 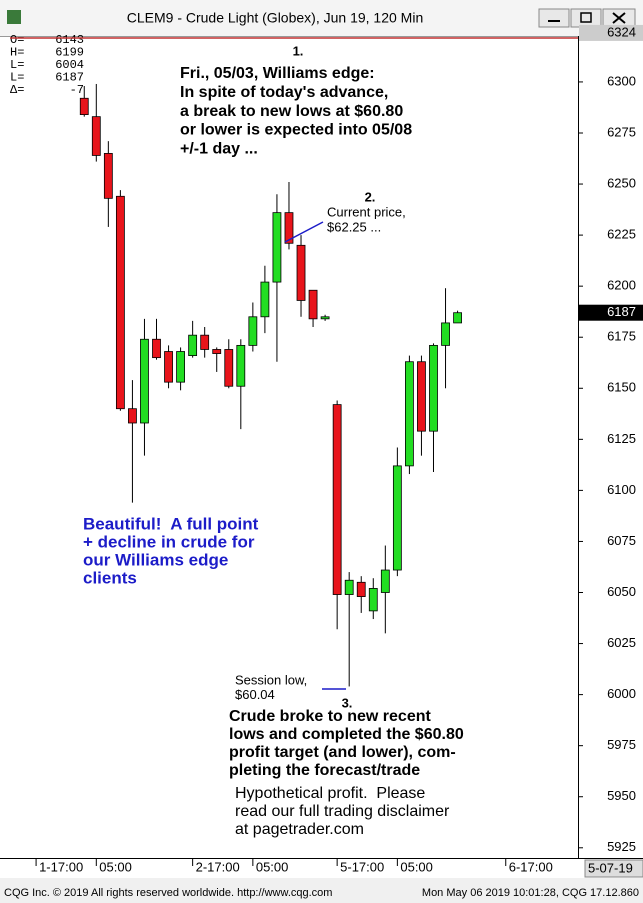 I want to click on info-label: H=, so click(x=17, y=53).